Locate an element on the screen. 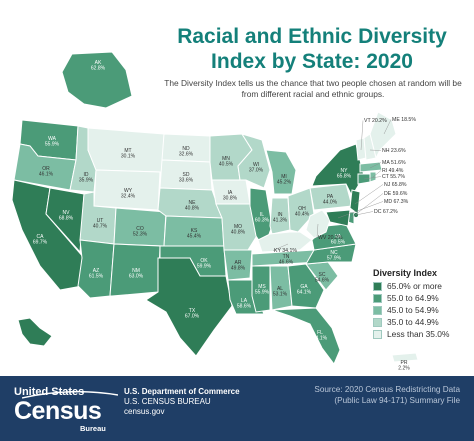 The image size is (474, 441). census-bureau-logo: United States Census Bureau is located at coordinates (66, 409).